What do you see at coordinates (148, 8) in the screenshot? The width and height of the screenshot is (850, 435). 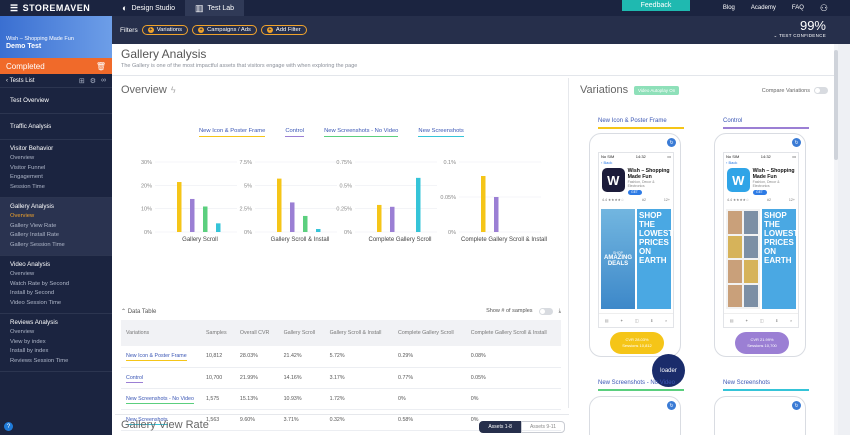 I see `nav-design-studio: ◐ Design Studio` at bounding box center [148, 8].